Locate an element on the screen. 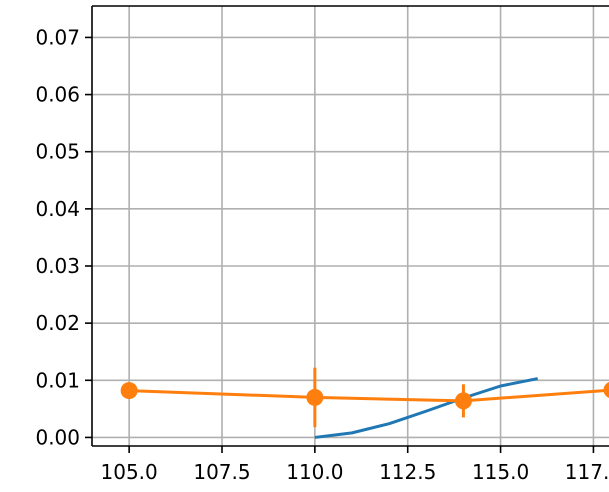 The image size is (609, 492). x-tick-label: 112.5 is located at coordinates (407, 472).